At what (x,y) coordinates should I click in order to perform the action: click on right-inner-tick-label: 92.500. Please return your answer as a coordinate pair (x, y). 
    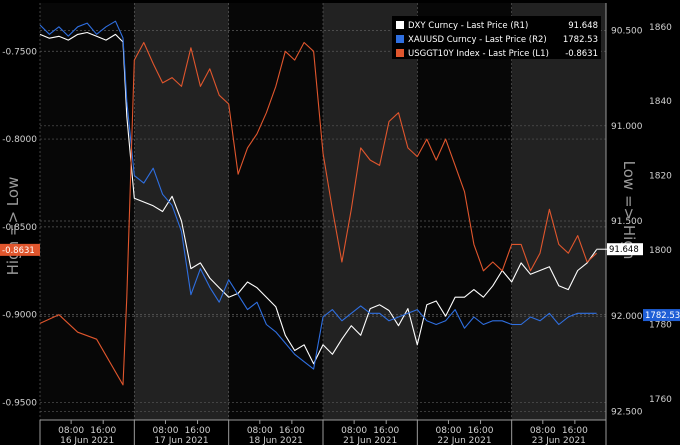
    Looking at the image, I should click on (627, 412).